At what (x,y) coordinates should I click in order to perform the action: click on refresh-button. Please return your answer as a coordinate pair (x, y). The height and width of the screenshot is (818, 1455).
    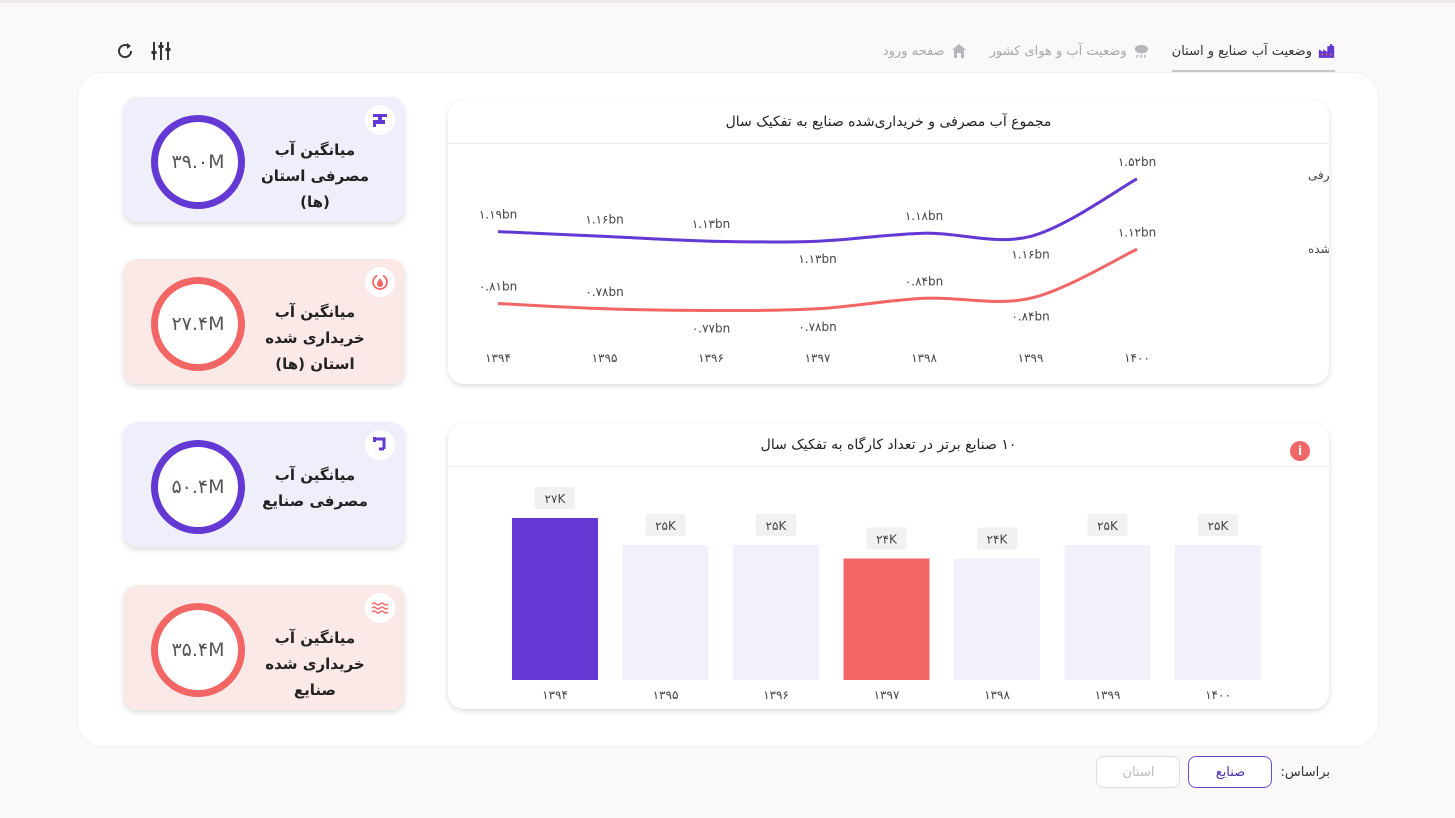
    Looking at the image, I should click on (125, 51).